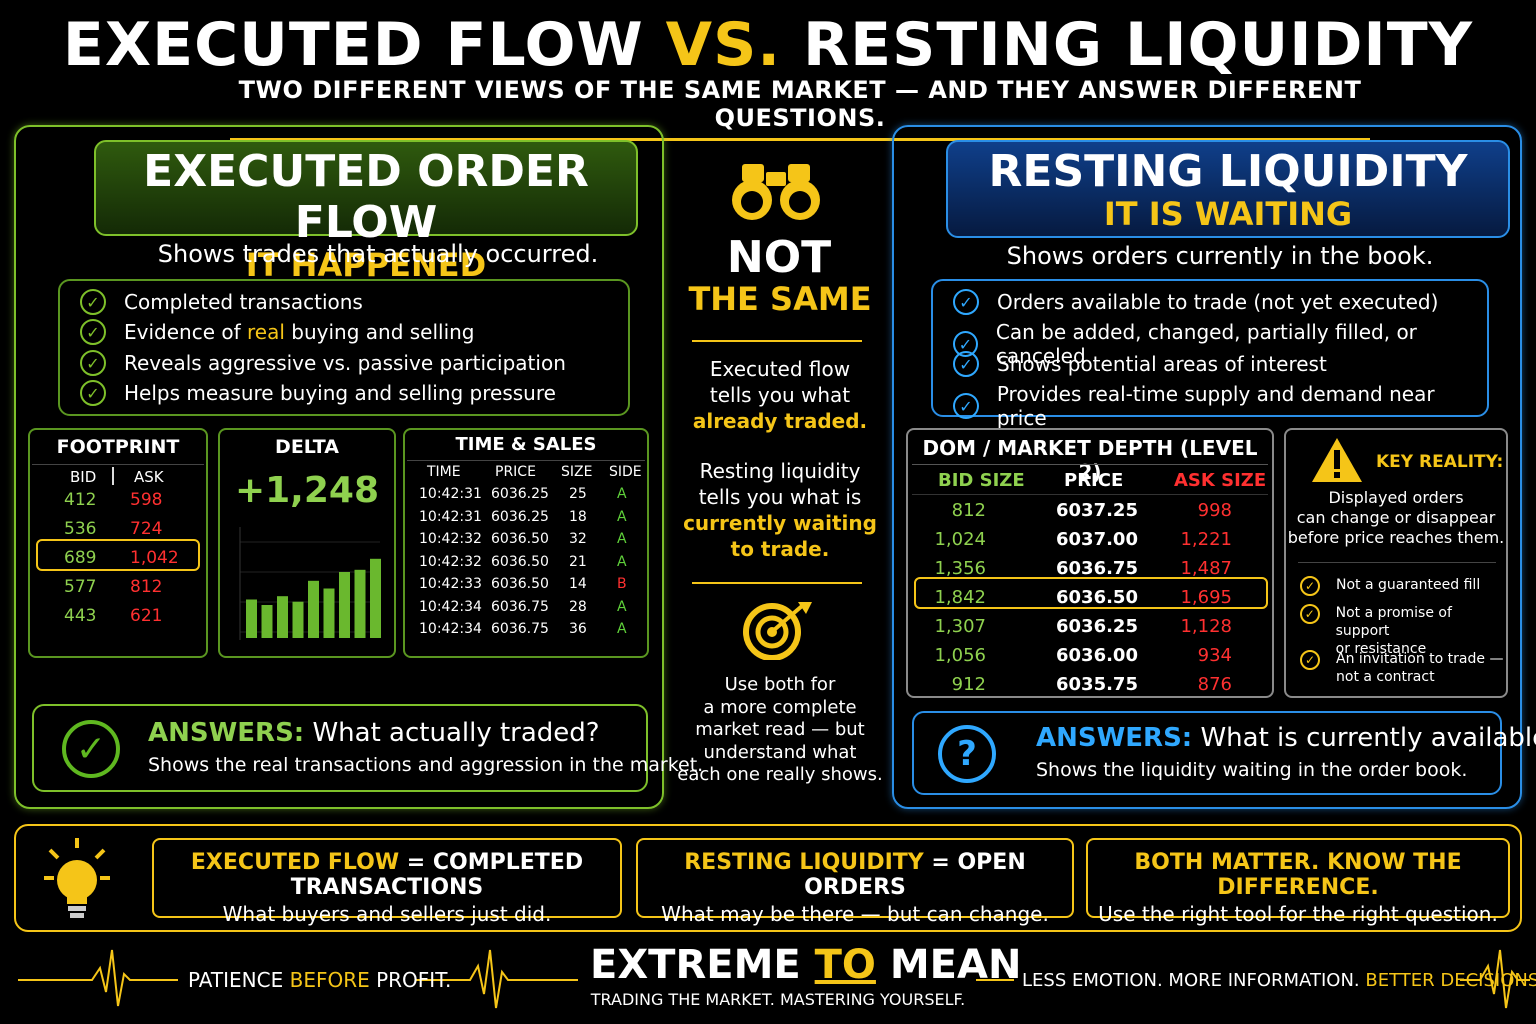 This screenshot has height=1024, width=1536. What do you see at coordinates (91, 749) in the screenshot?
I see `checkmark-circle-icon: ✓` at bounding box center [91, 749].